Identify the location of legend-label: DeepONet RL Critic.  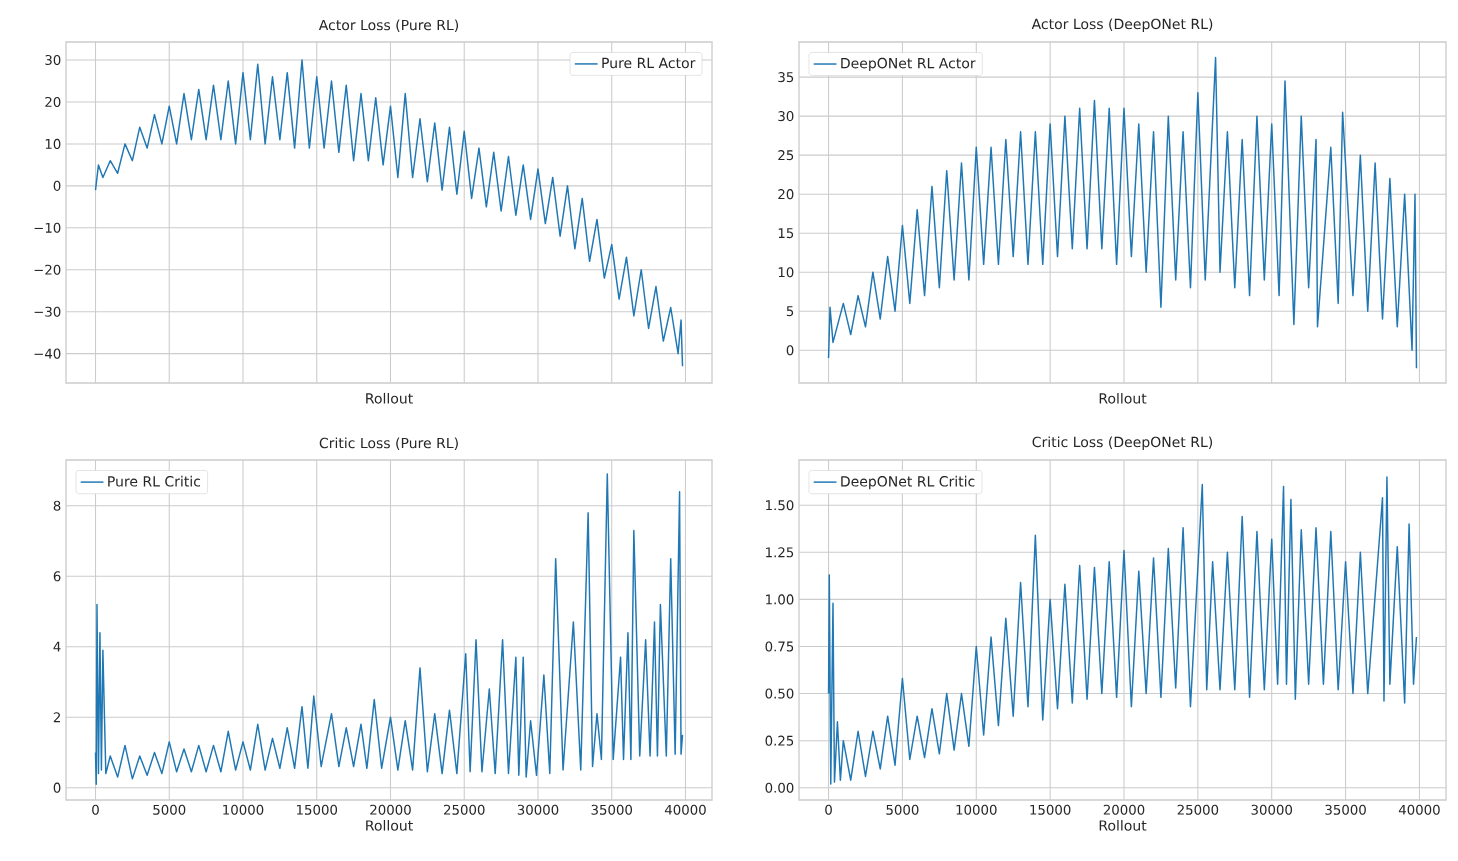
(908, 482).